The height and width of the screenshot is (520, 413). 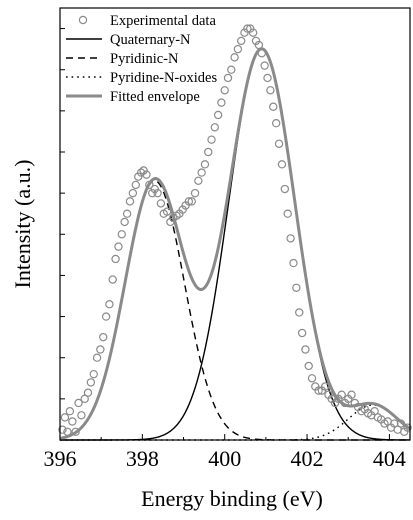 I want to click on x-tick-label: 398, so click(x=142, y=458).